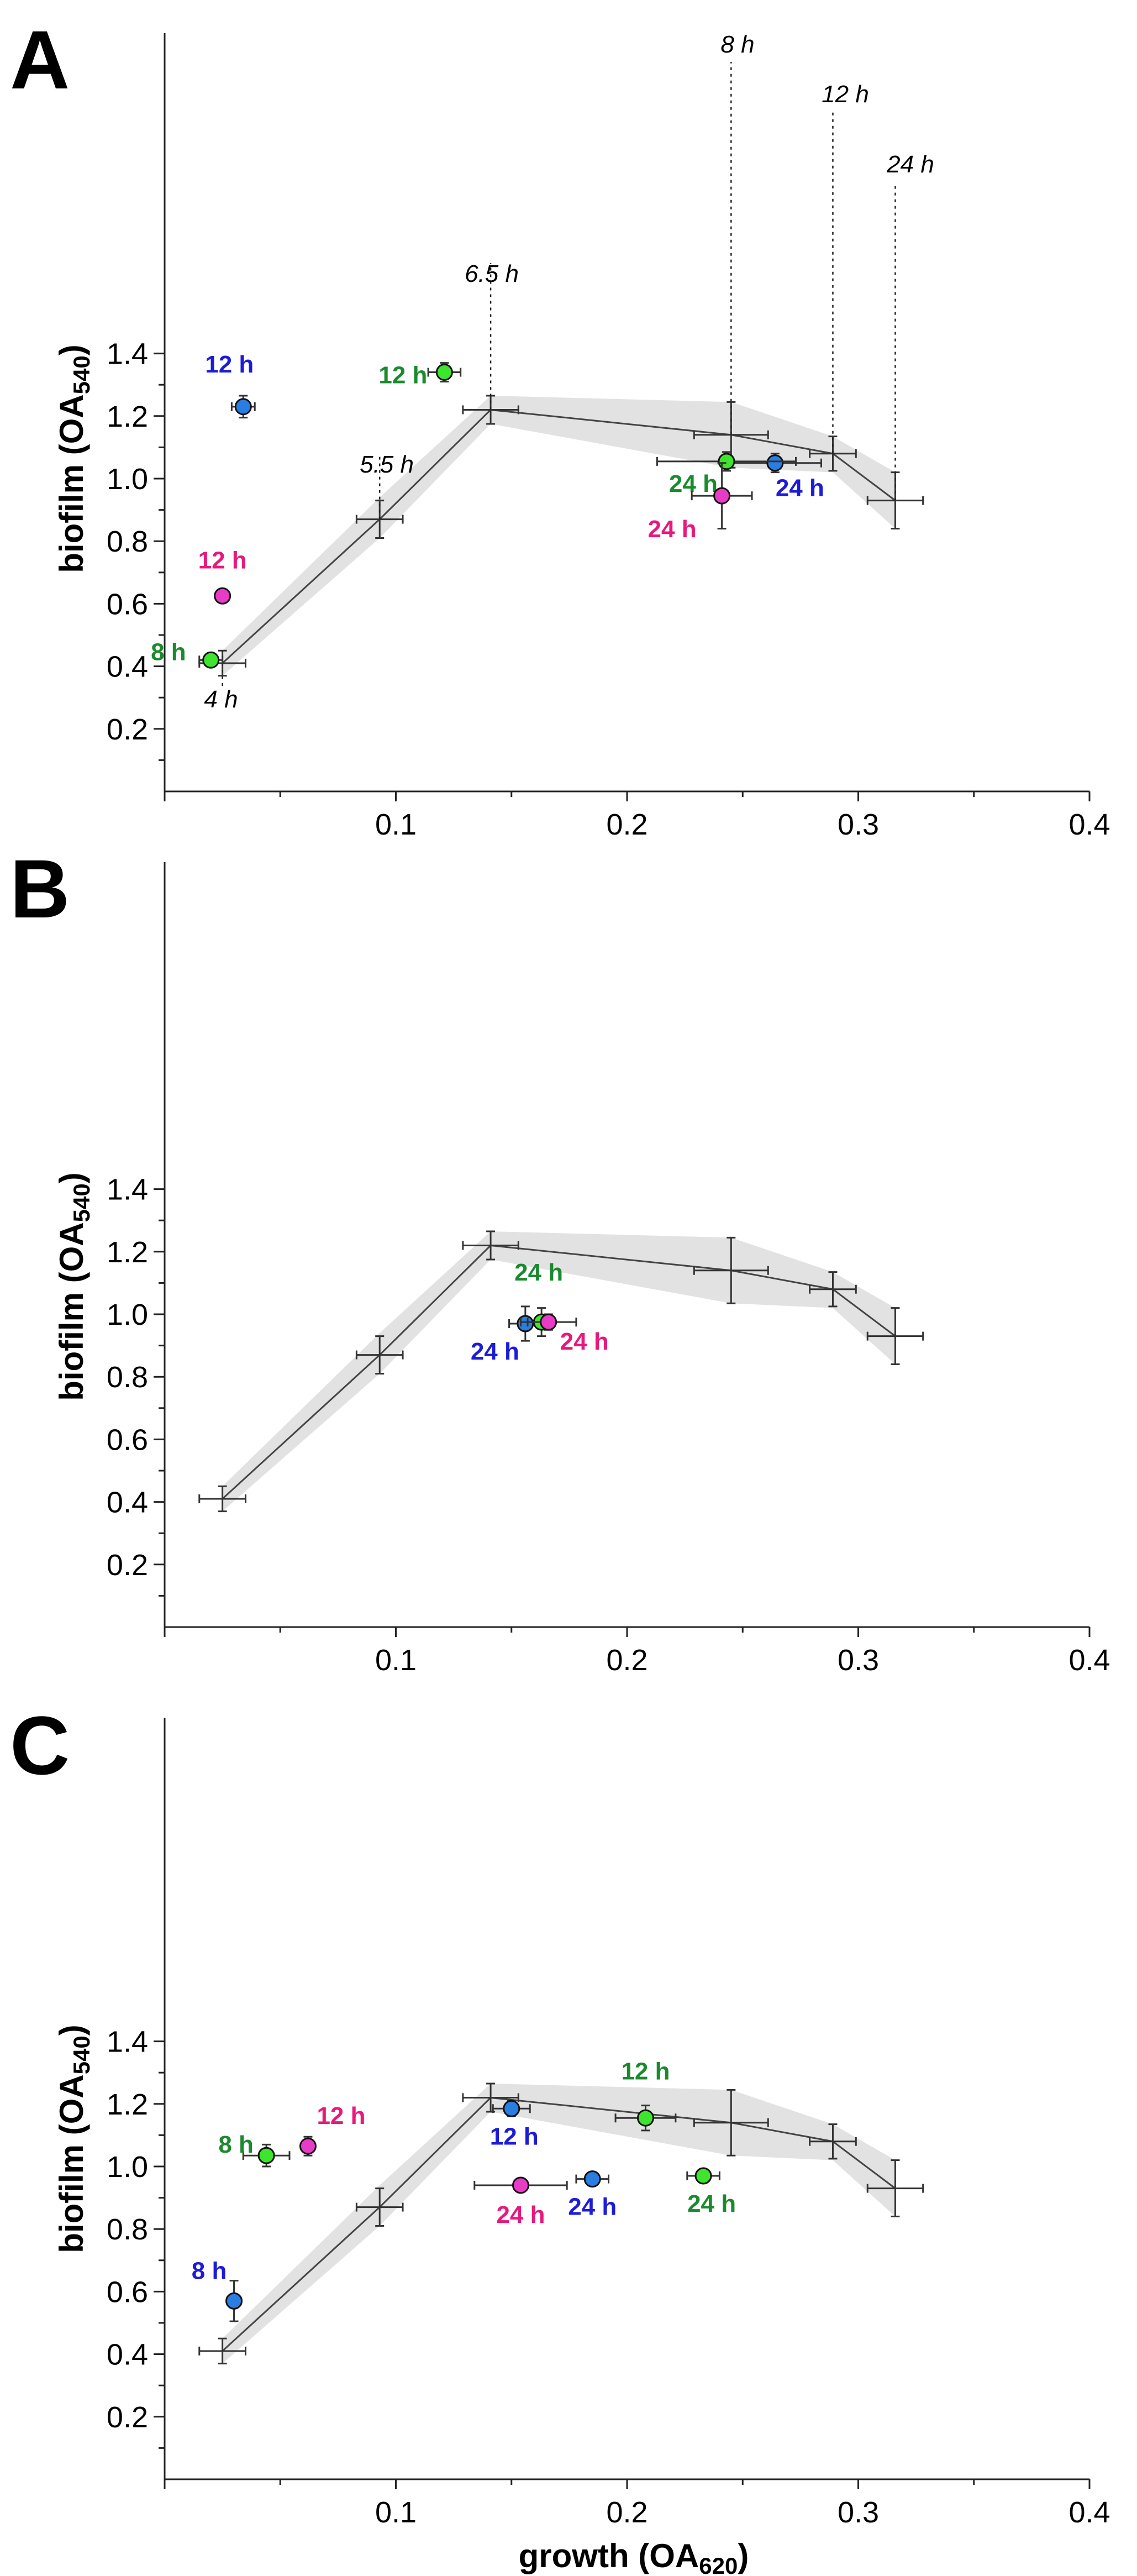 The width and height of the screenshot is (1137, 2576). I want to click on time-annotation: 12 h, so click(845, 94).